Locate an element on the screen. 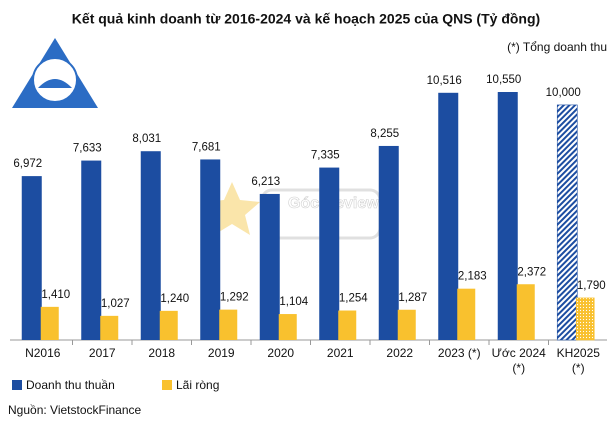 The image size is (612, 426). value-label: 2,372 is located at coordinates (531, 272).